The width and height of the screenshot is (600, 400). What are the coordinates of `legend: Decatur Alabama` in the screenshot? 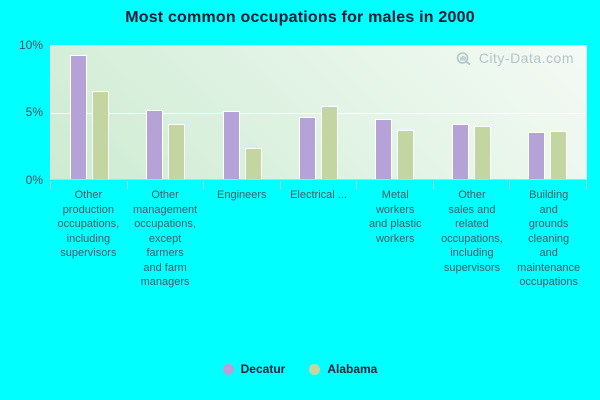 It's located at (300, 369).